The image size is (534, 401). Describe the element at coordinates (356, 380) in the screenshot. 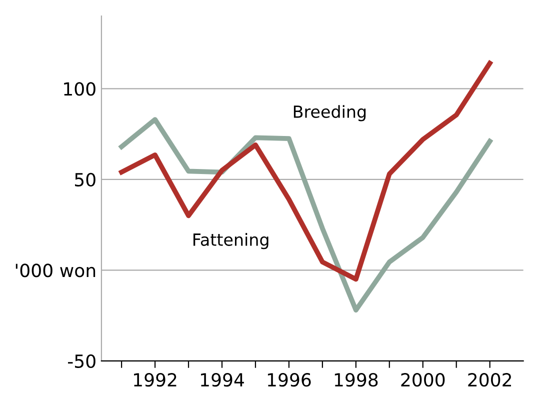

I see `x-tick-label: 1998` at that location.